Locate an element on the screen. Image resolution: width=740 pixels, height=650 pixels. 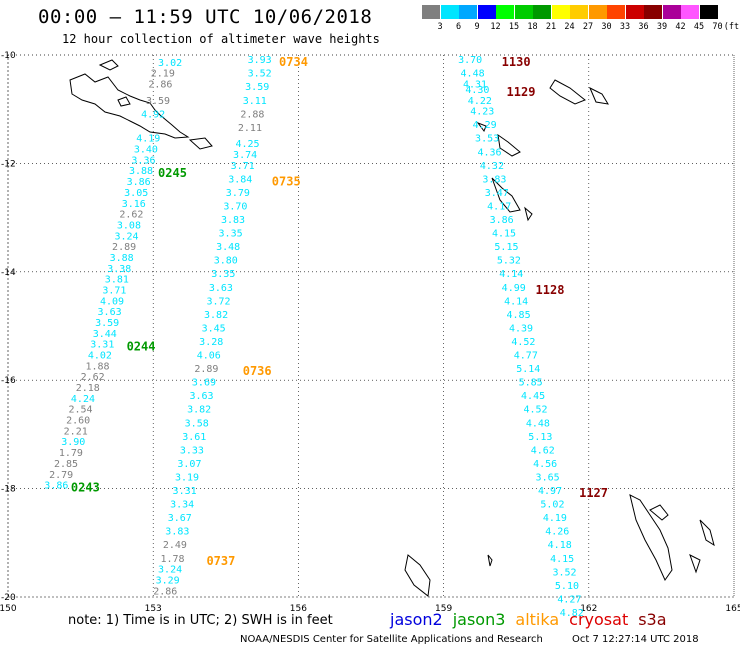
swh-value: 2.85 is located at coordinates (66, 464).